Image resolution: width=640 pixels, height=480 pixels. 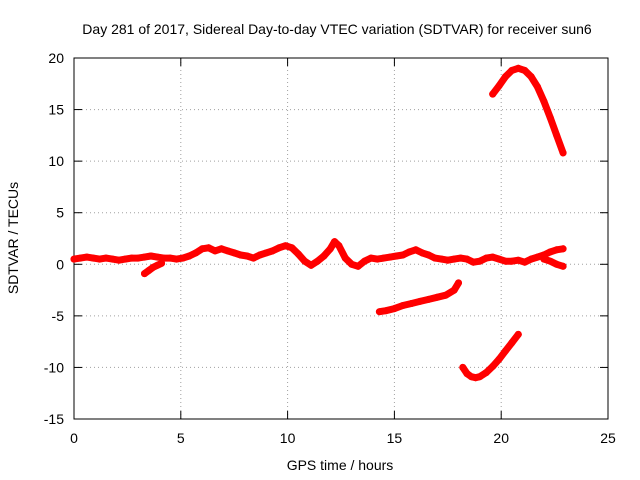 I want to click on y-tick-label: 15, so click(x=56, y=110).